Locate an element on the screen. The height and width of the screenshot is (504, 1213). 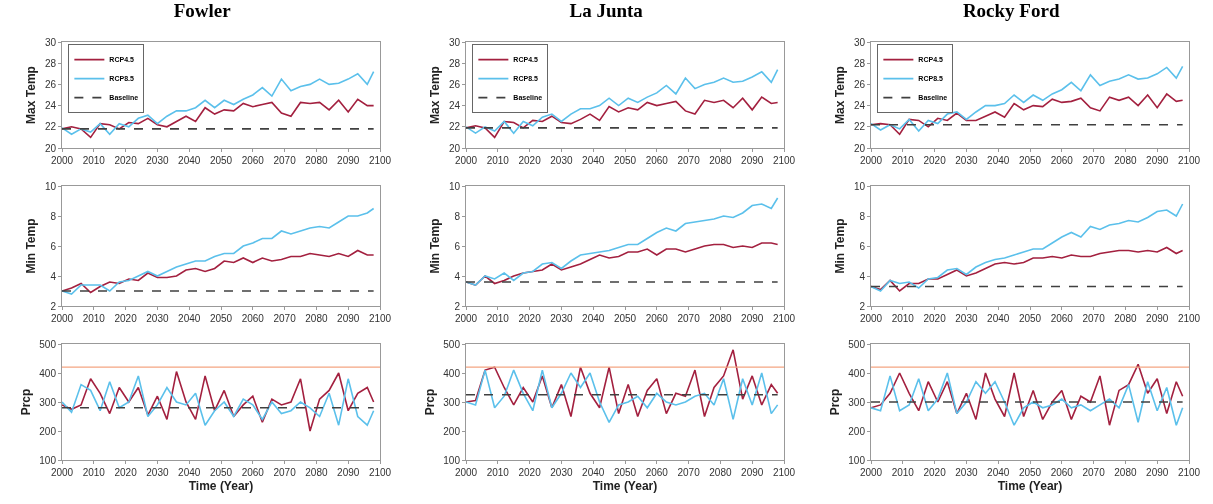
y-axis-title: Min Temp is located at coordinates (435, 246).